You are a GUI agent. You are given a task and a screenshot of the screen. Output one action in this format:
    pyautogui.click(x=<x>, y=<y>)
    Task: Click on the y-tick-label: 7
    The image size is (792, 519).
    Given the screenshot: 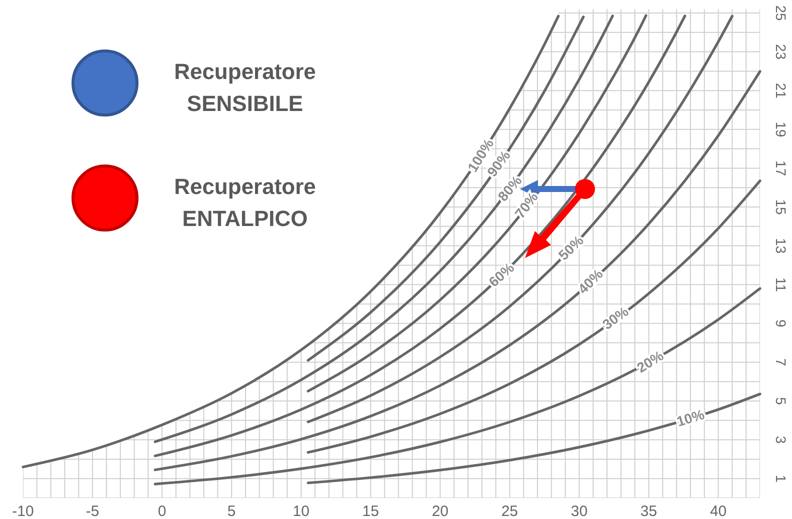 What is the action you would take?
    pyautogui.click(x=781, y=362)
    